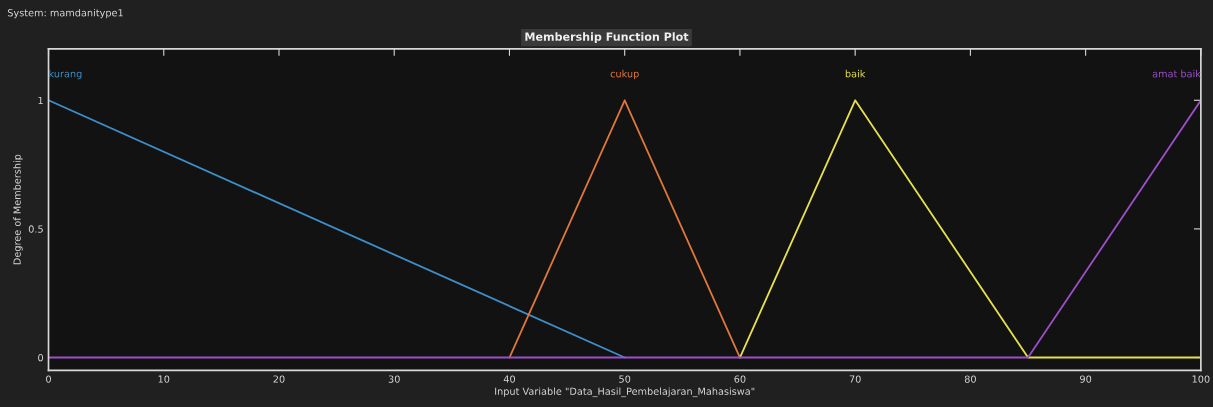 The width and height of the screenshot is (1213, 407). I want to click on y-tick-label: 0, so click(41, 357).